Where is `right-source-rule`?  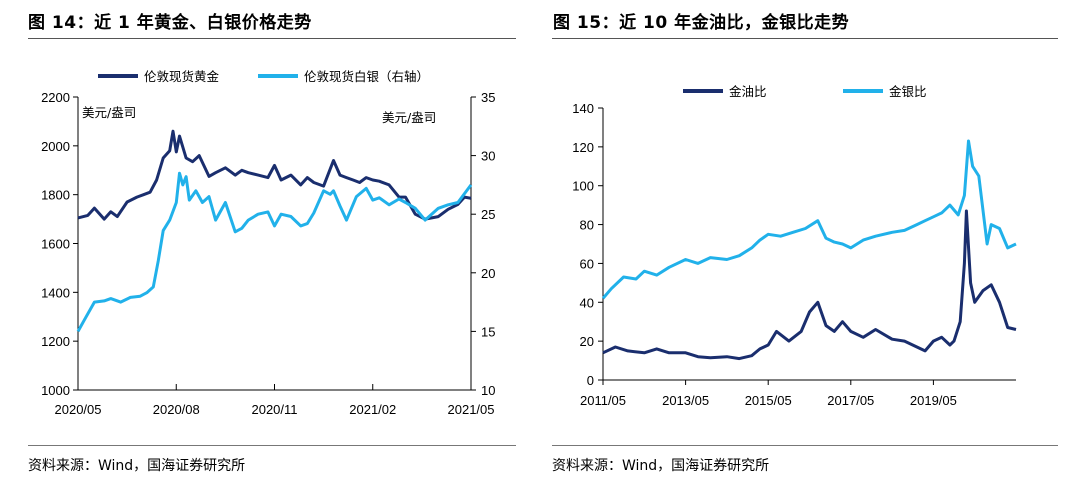 right-source-rule is located at coordinates (805, 445).